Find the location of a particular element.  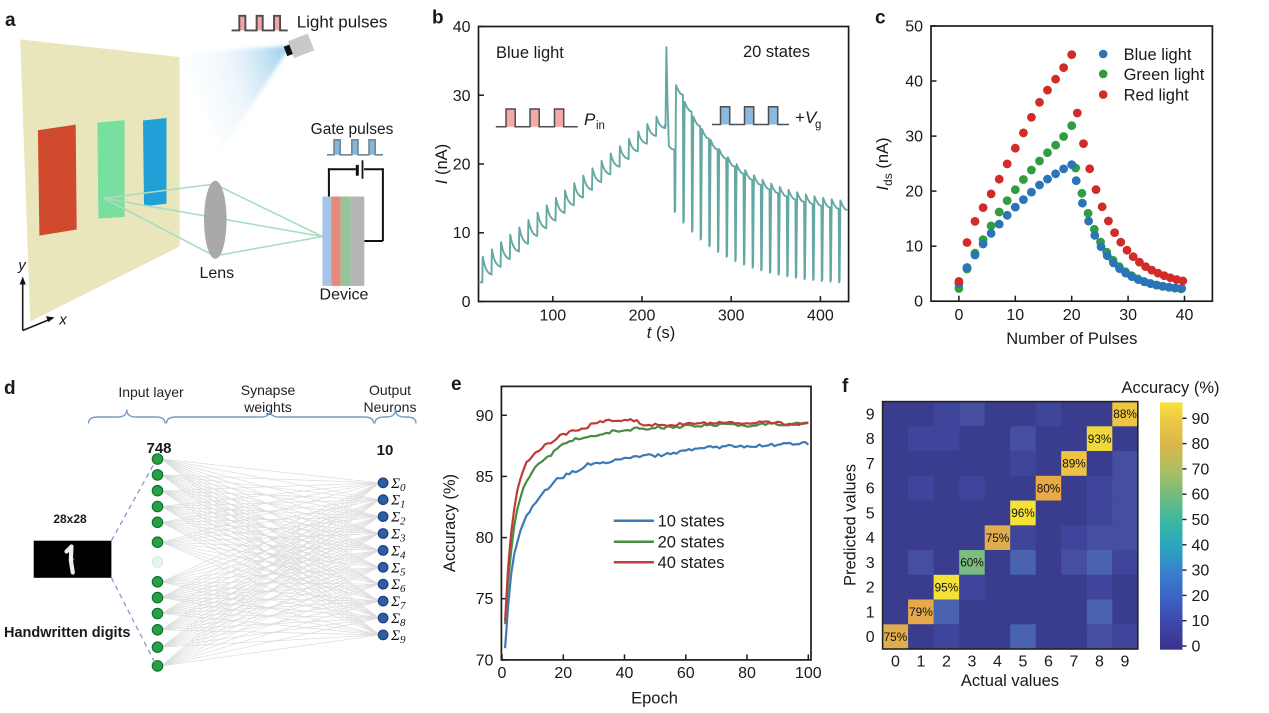

svg-text: e is located at coordinates (456, 384).